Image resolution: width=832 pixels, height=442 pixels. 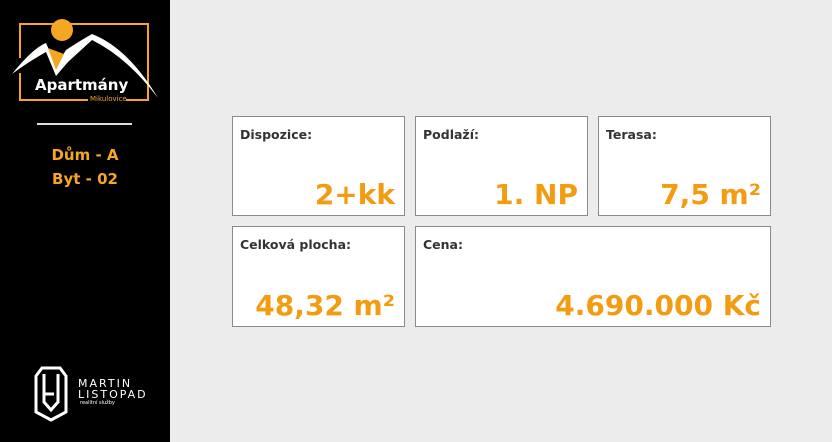 What do you see at coordinates (325, 305) in the screenshot?
I see `card-value: 48,32 m²` at bounding box center [325, 305].